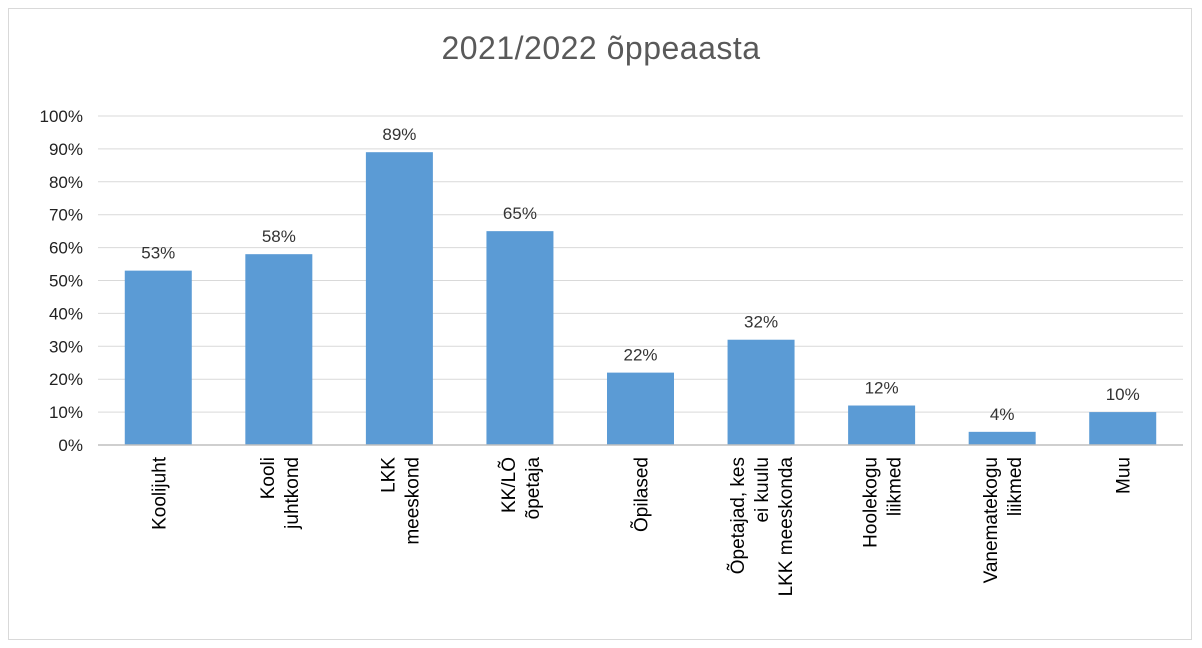 The image size is (1202, 648). What do you see at coordinates (786, 527) in the screenshot?
I see `category-label: LKK meeskonda` at bounding box center [786, 527].